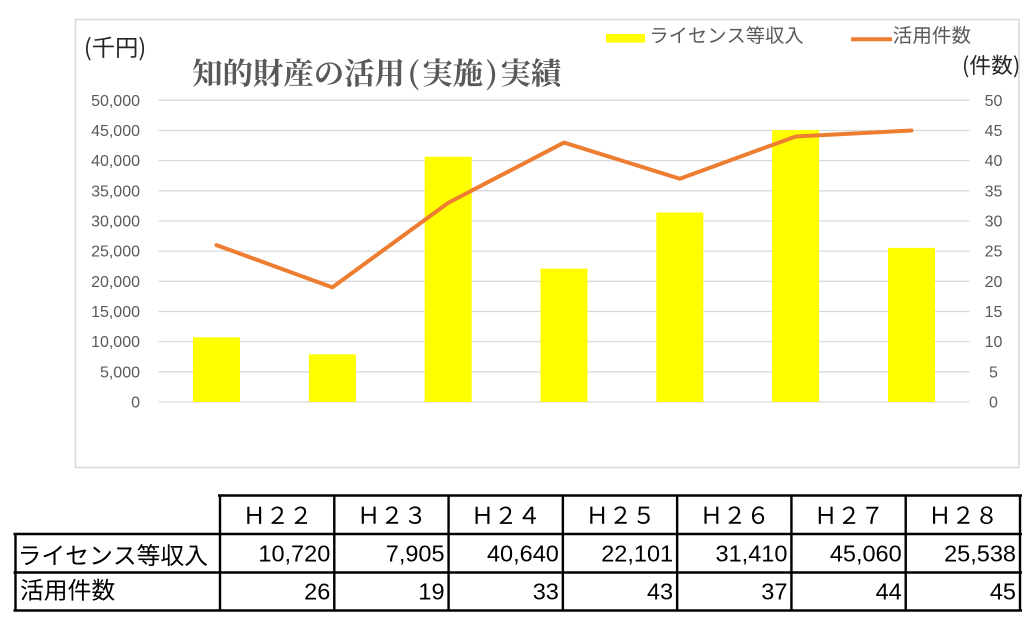  What do you see at coordinates (415, 553) in the screenshot?
I see `svg-text: 7,905` at bounding box center [415, 553].